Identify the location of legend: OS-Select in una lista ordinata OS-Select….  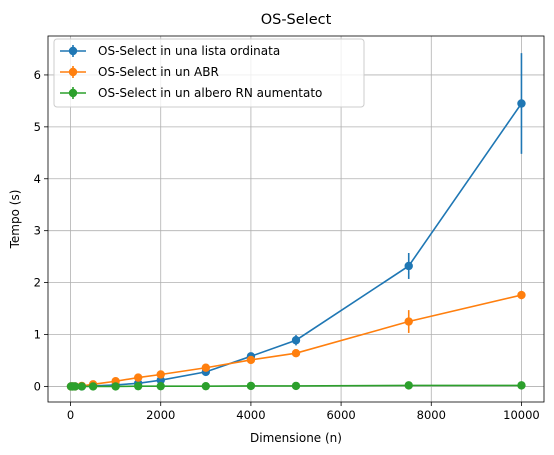
(209, 73).